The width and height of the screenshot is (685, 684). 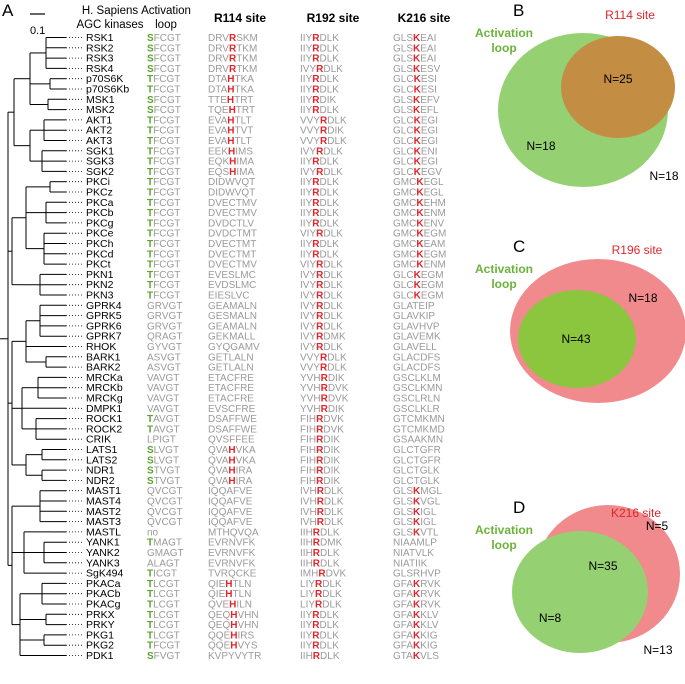 What do you see at coordinates (255, 244) in the screenshot?
I see `alignment-row: PKCh TFCGT DVECTMT IIYRDLK GMCKEAM` at bounding box center [255, 244].